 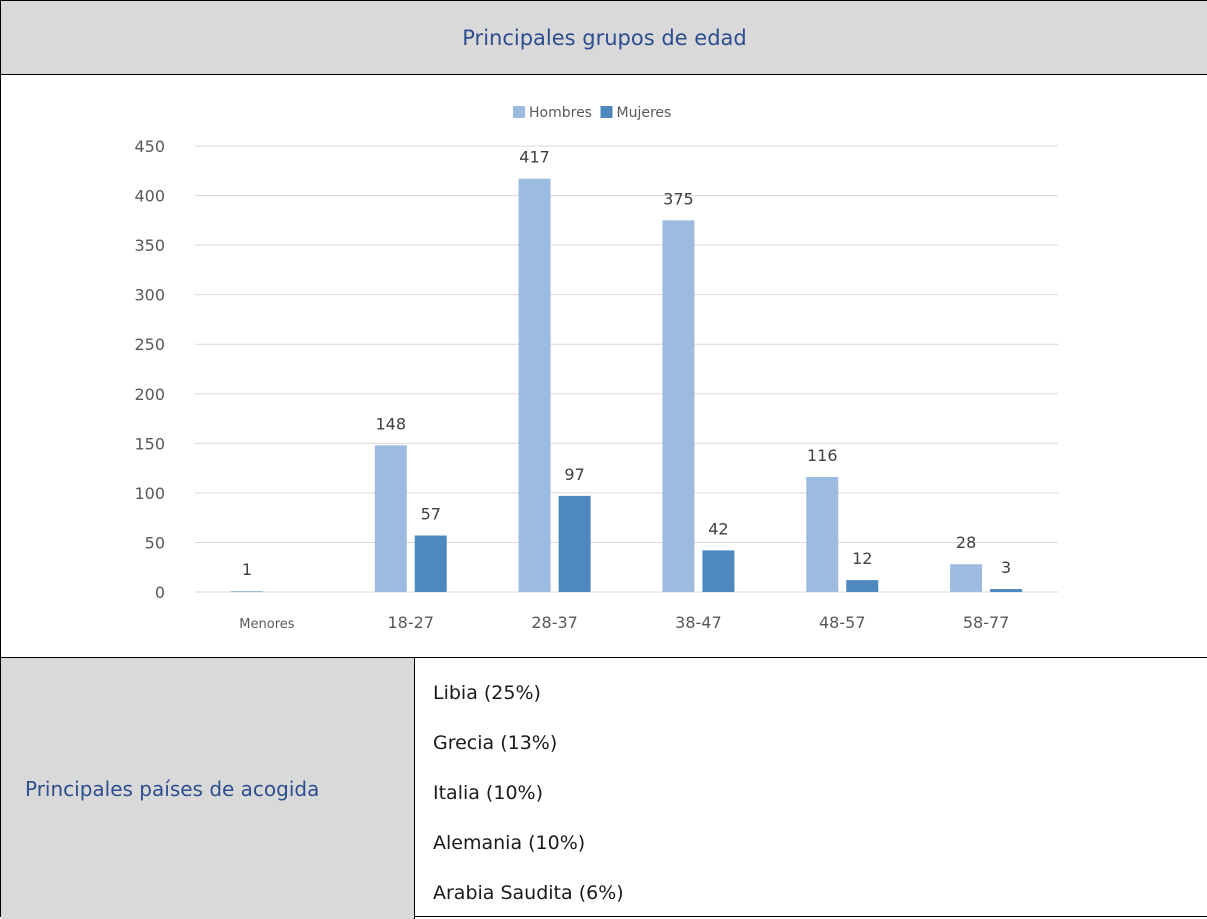 What do you see at coordinates (842, 622) in the screenshot?
I see `x-tick-label: 48-57` at bounding box center [842, 622].